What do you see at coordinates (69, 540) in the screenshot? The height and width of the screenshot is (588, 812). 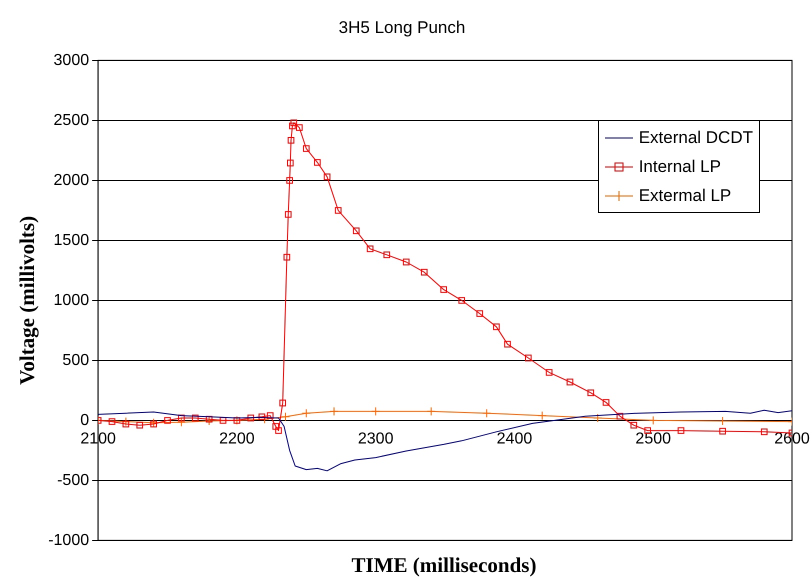 I see `y-tick-label: -1000` at bounding box center [69, 540].